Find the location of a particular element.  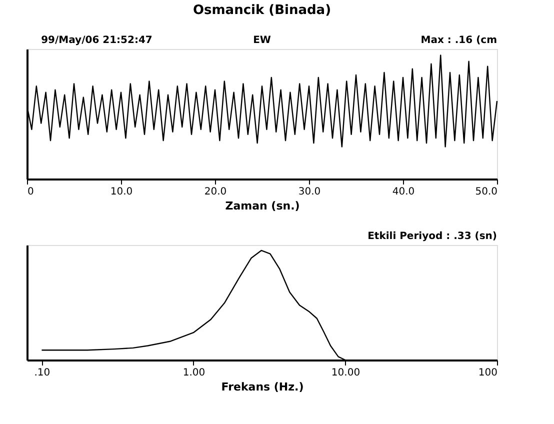

x-tick-label: 40.0 is located at coordinates (403, 192).